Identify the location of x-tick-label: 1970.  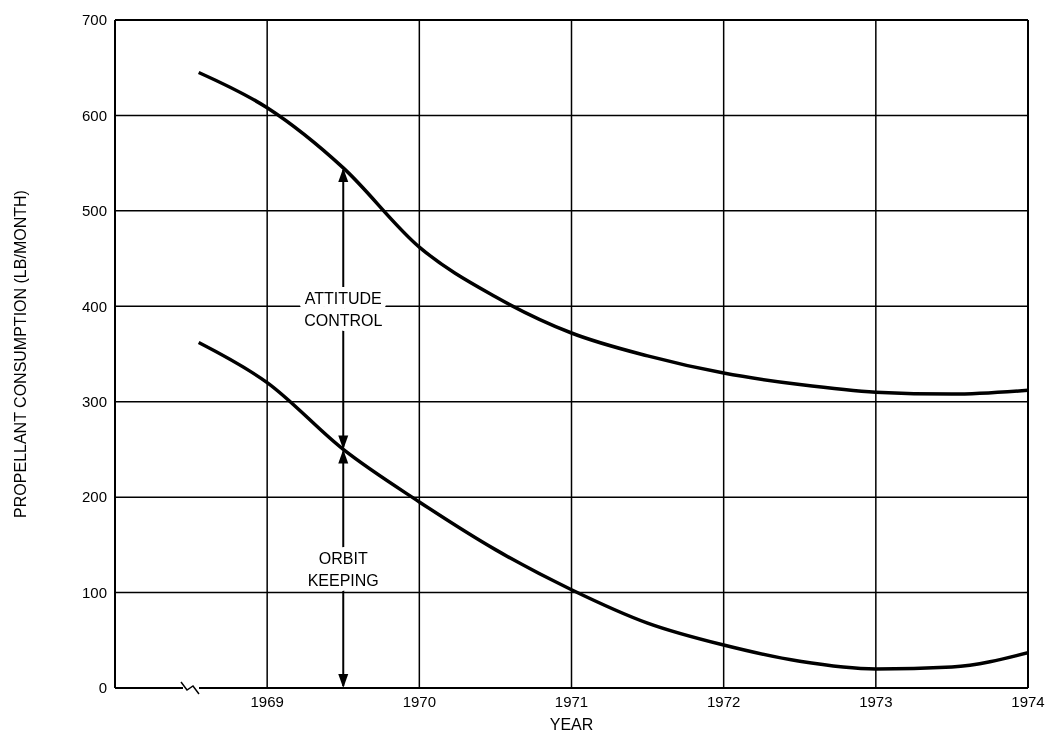
(419, 701).